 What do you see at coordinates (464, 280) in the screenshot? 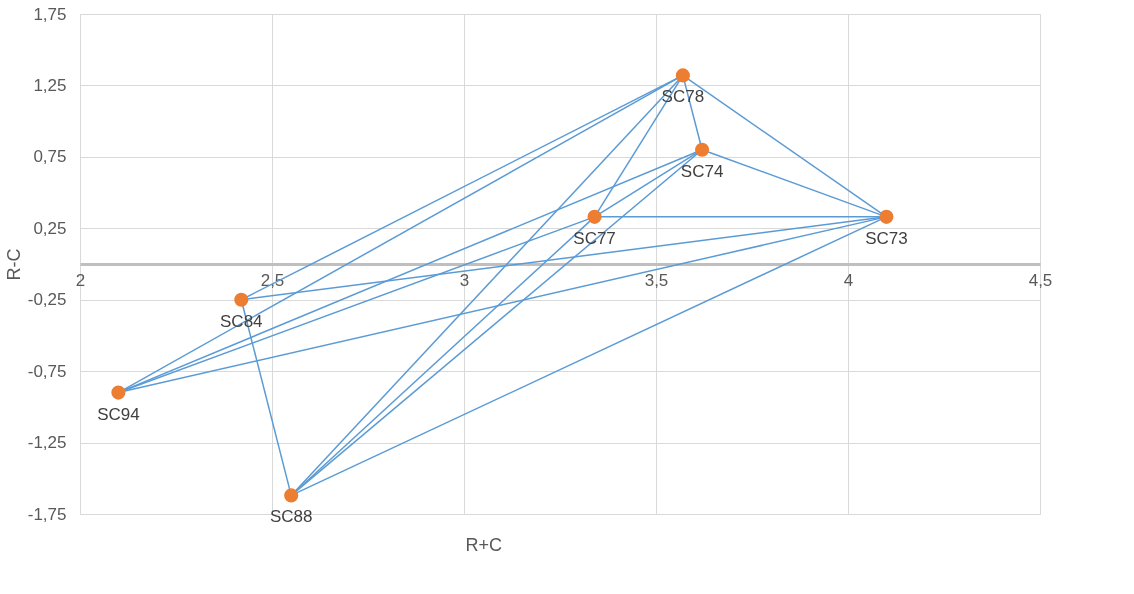
I see `x-tick-label: 3` at bounding box center [464, 280].